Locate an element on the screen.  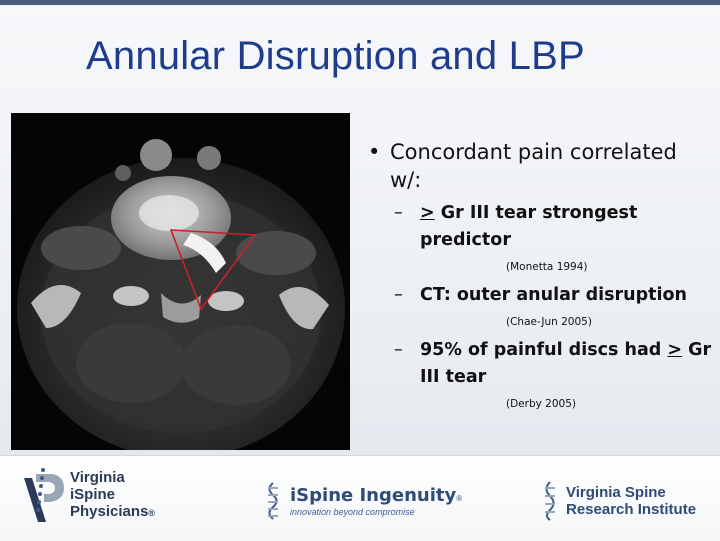
sub-bullet-3-text-end: Gr III tear is located at coordinates (566, 363).